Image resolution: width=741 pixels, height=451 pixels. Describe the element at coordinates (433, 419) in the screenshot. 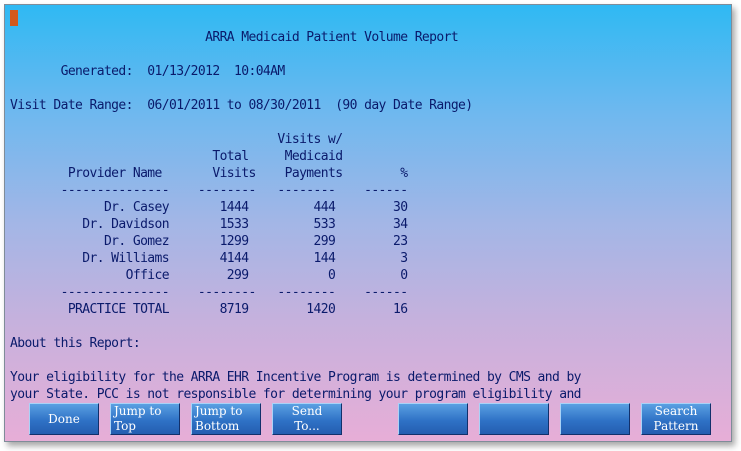

I see `function-key-5-button` at that location.